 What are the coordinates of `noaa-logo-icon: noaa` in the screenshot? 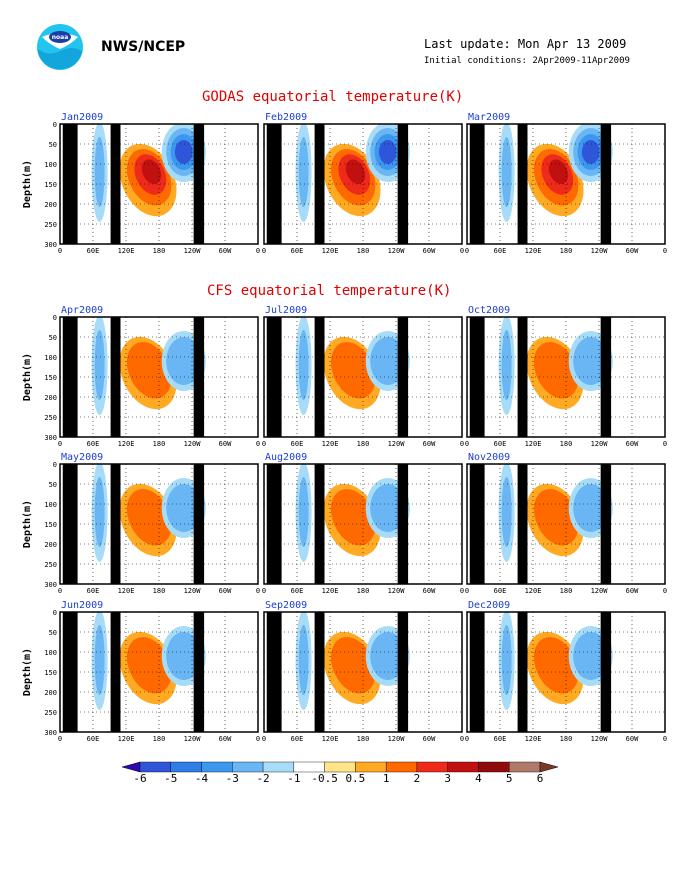 It's located at (60, 47).